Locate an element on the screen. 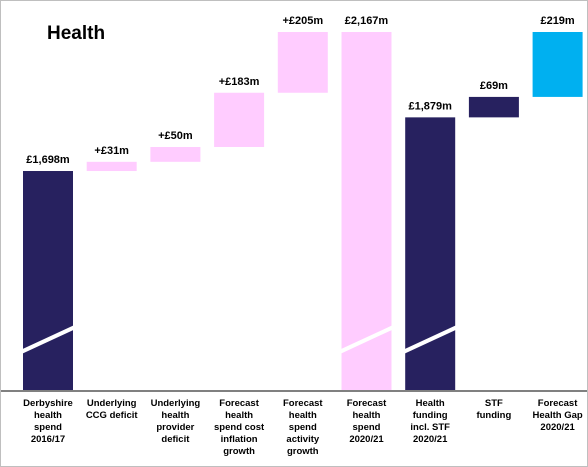 The image size is (588, 467). category-label-7: STF funding is located at coordinates (494, 409).